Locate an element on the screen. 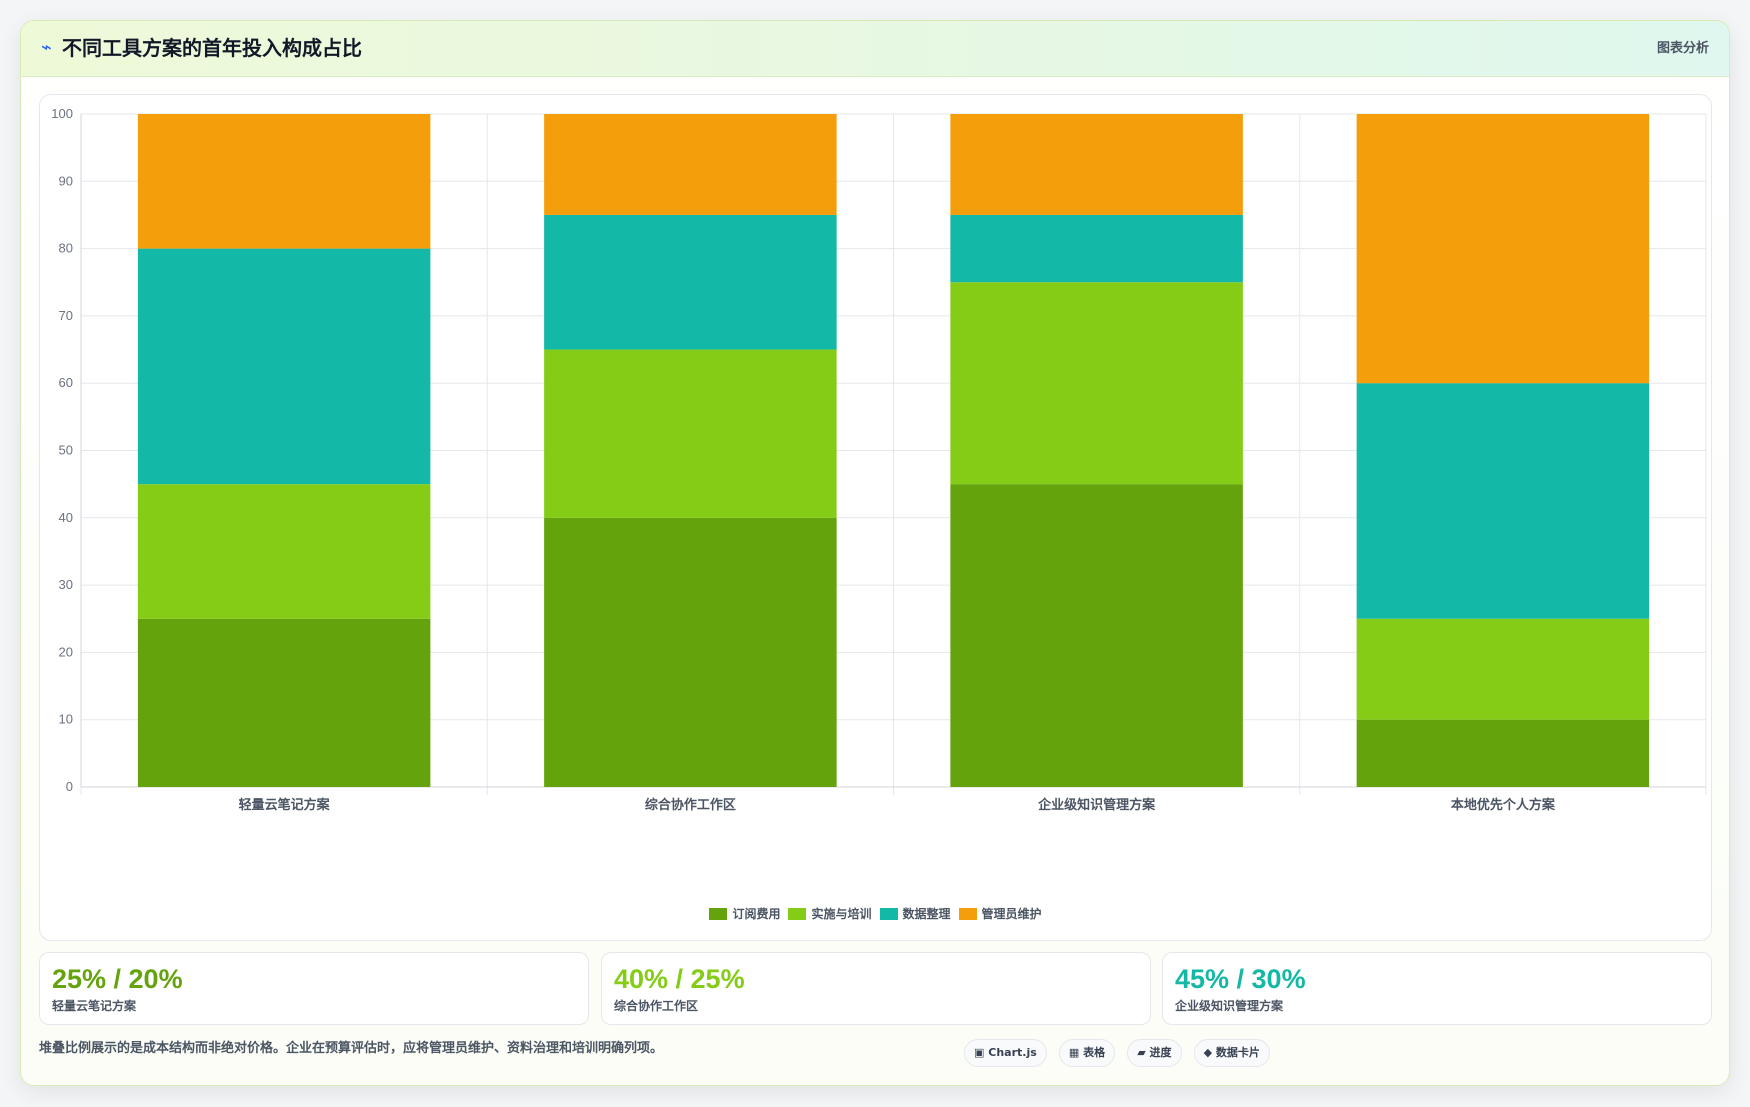 The image size is (1750, 1107). y-tick-label: 40 is located at coordinates (66, 517).